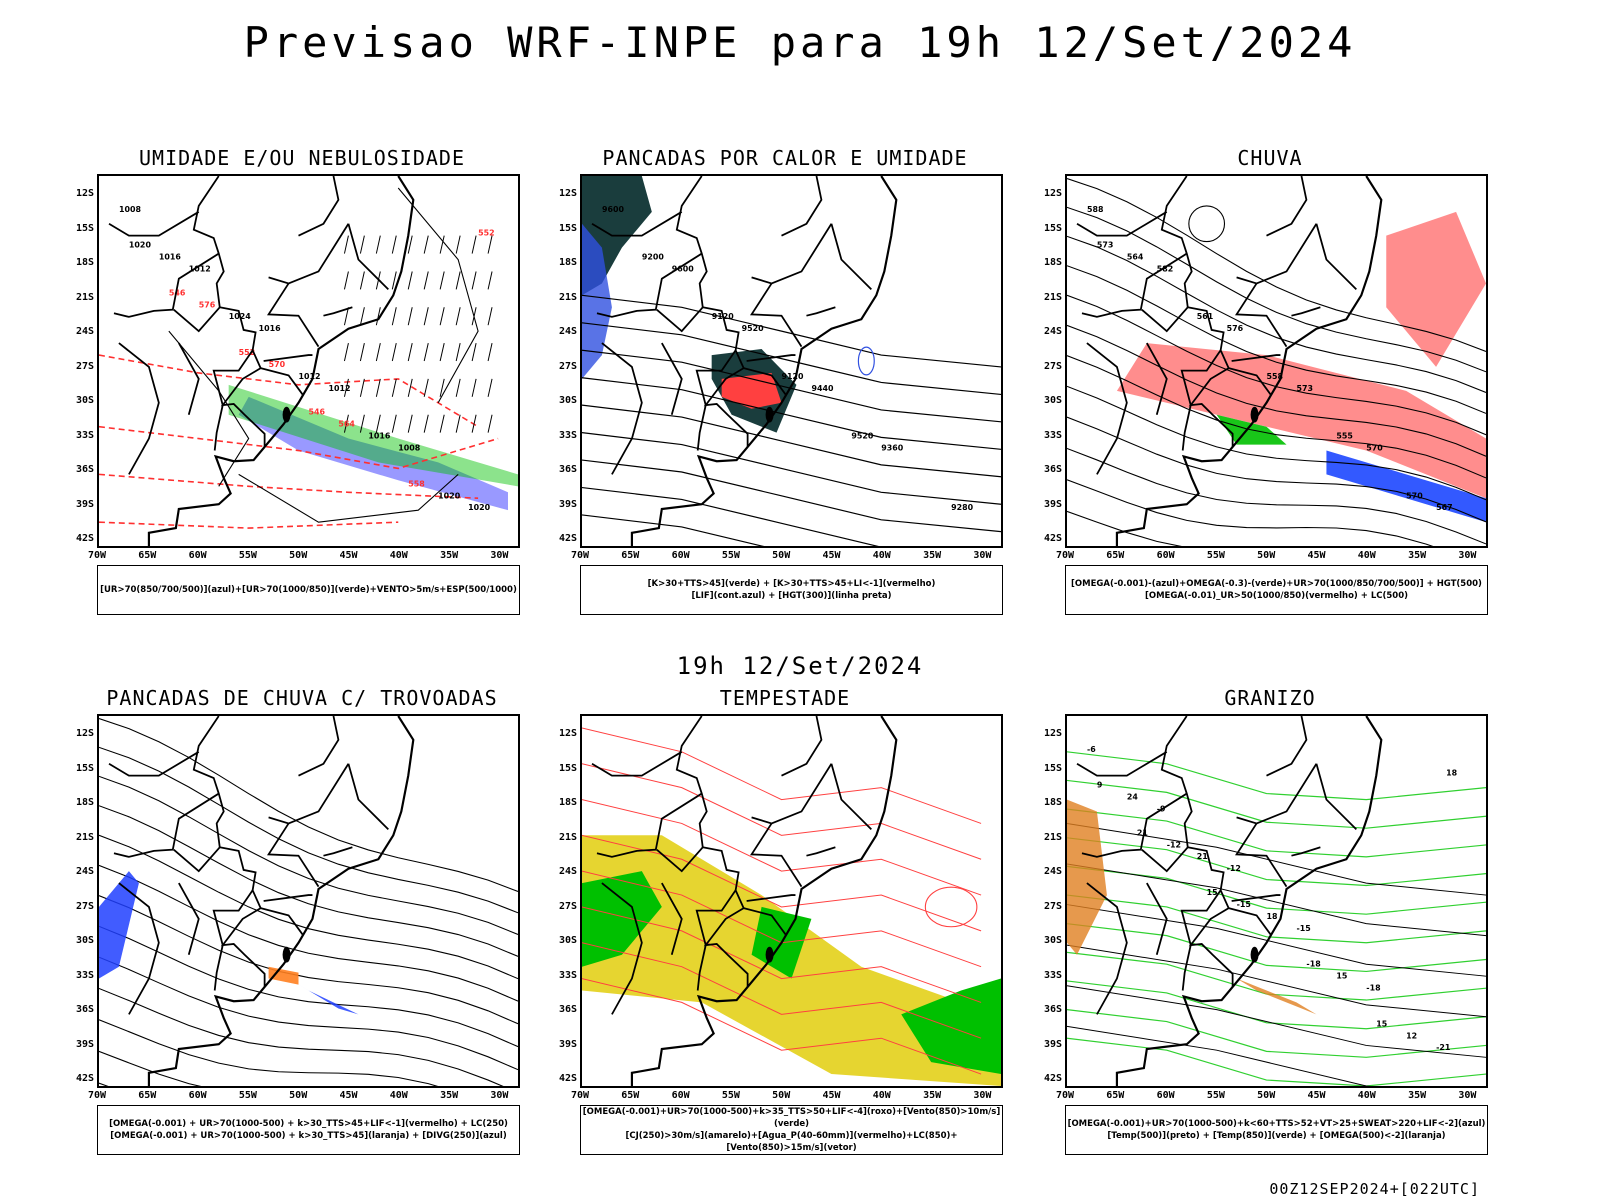 The image size is (1600, 1200). Describe the element at coordinates (84, 297) in the screenshot. I see `lat-tick-label: 21S` at that location.